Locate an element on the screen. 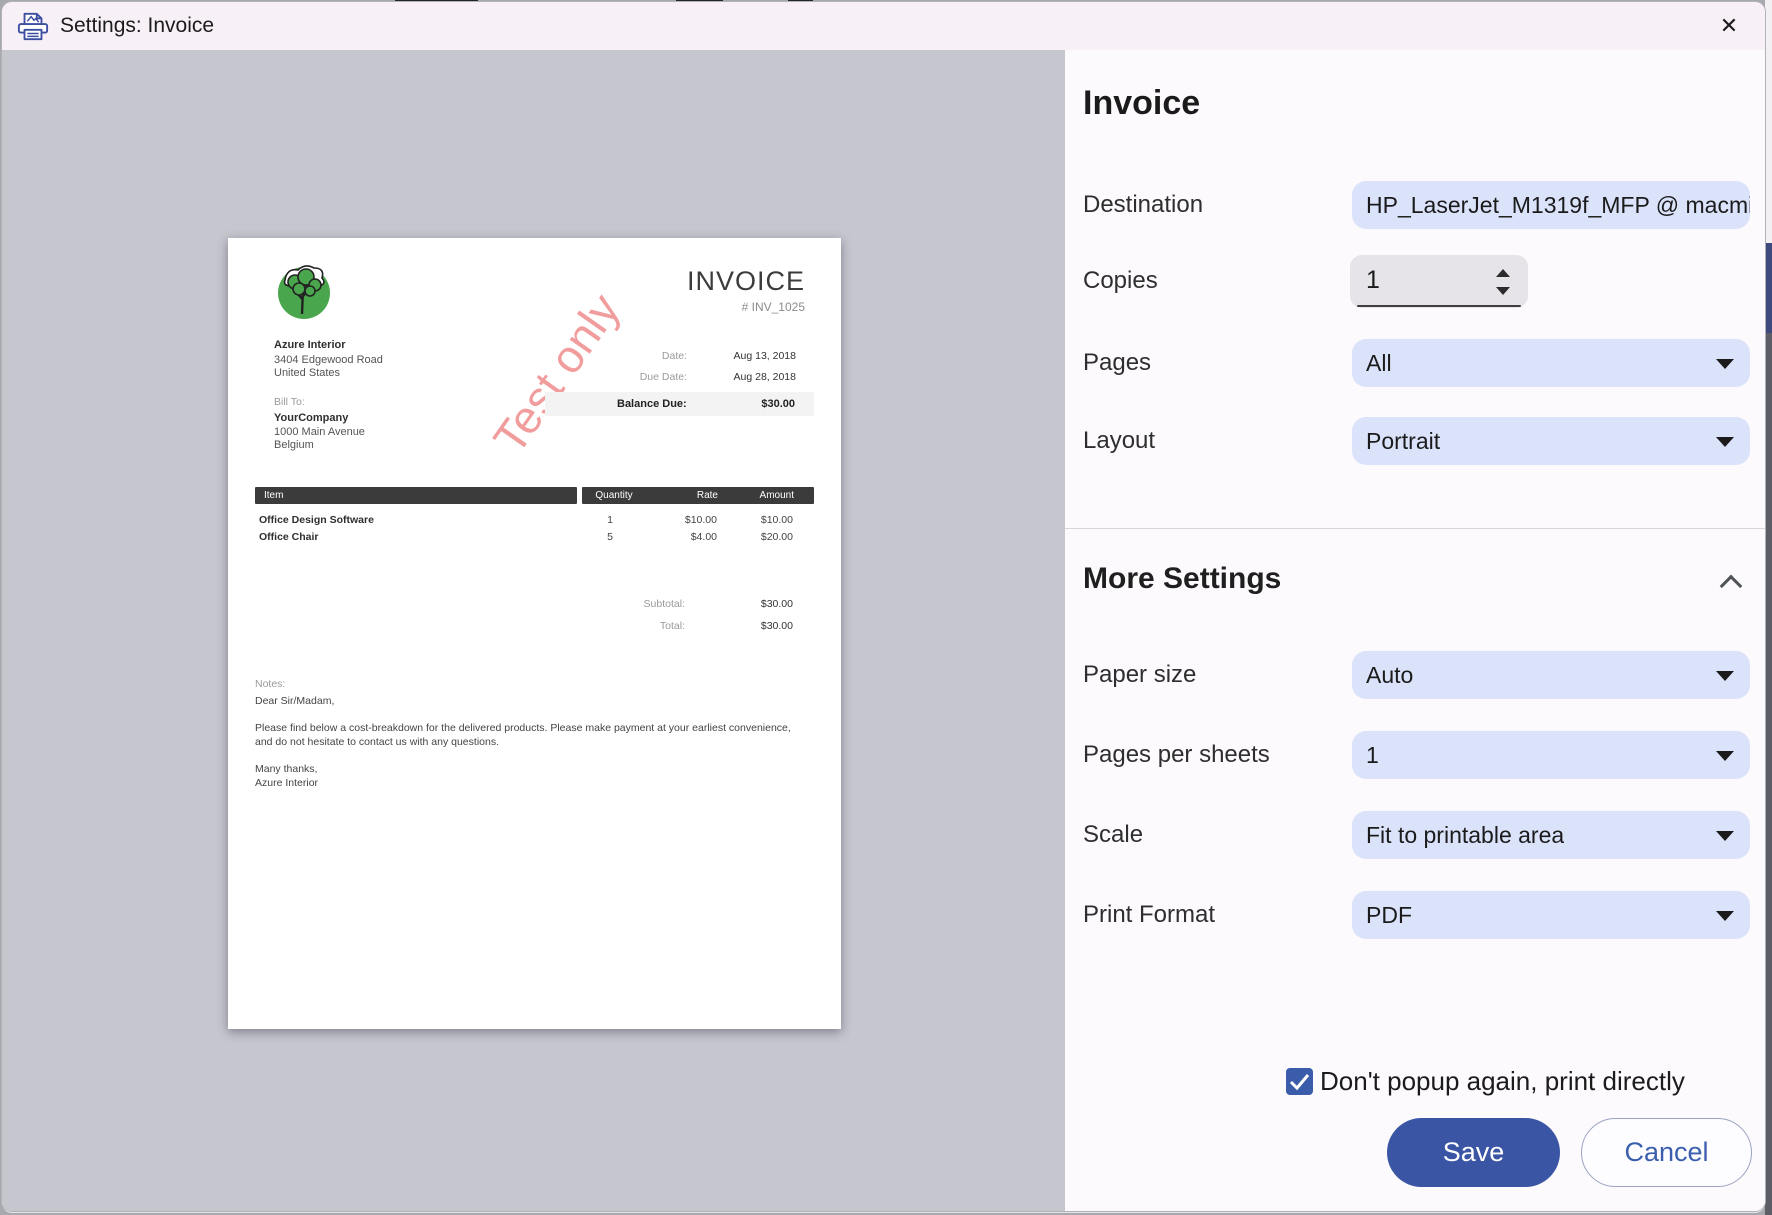 The width and height of the screenshot is (1772, 1215). scale-dropdown: Fit to printable area is located at coordinates (1551, 835).